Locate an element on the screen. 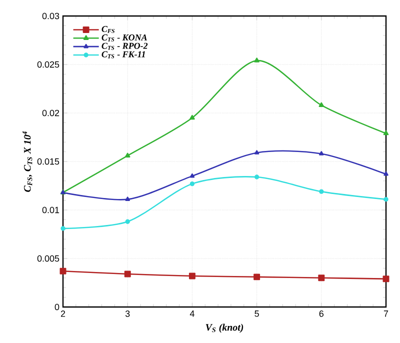 The width and height of the screenshot is (400, 343). x-tick-label: 7 is located at coordinates (386, 313).